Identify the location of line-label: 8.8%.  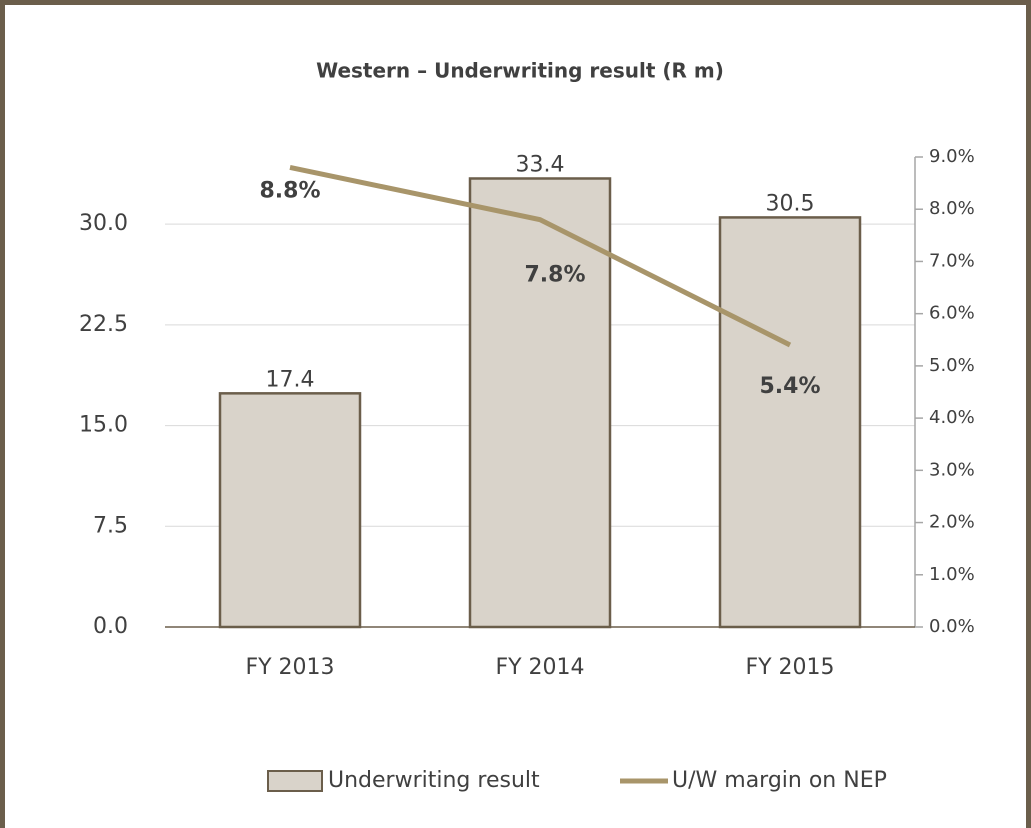
(289, 190).